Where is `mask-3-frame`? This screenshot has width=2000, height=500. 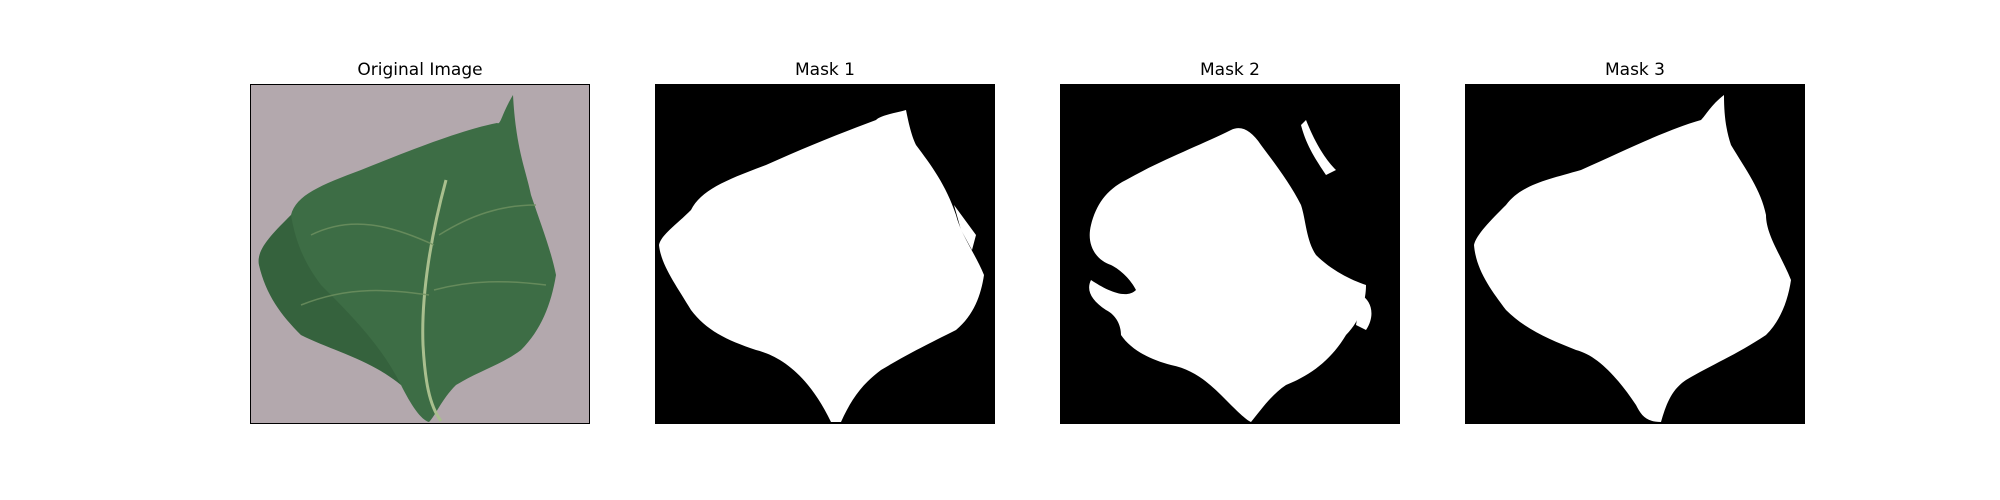 mask-3-frame is located at coordinates (1635, 254).